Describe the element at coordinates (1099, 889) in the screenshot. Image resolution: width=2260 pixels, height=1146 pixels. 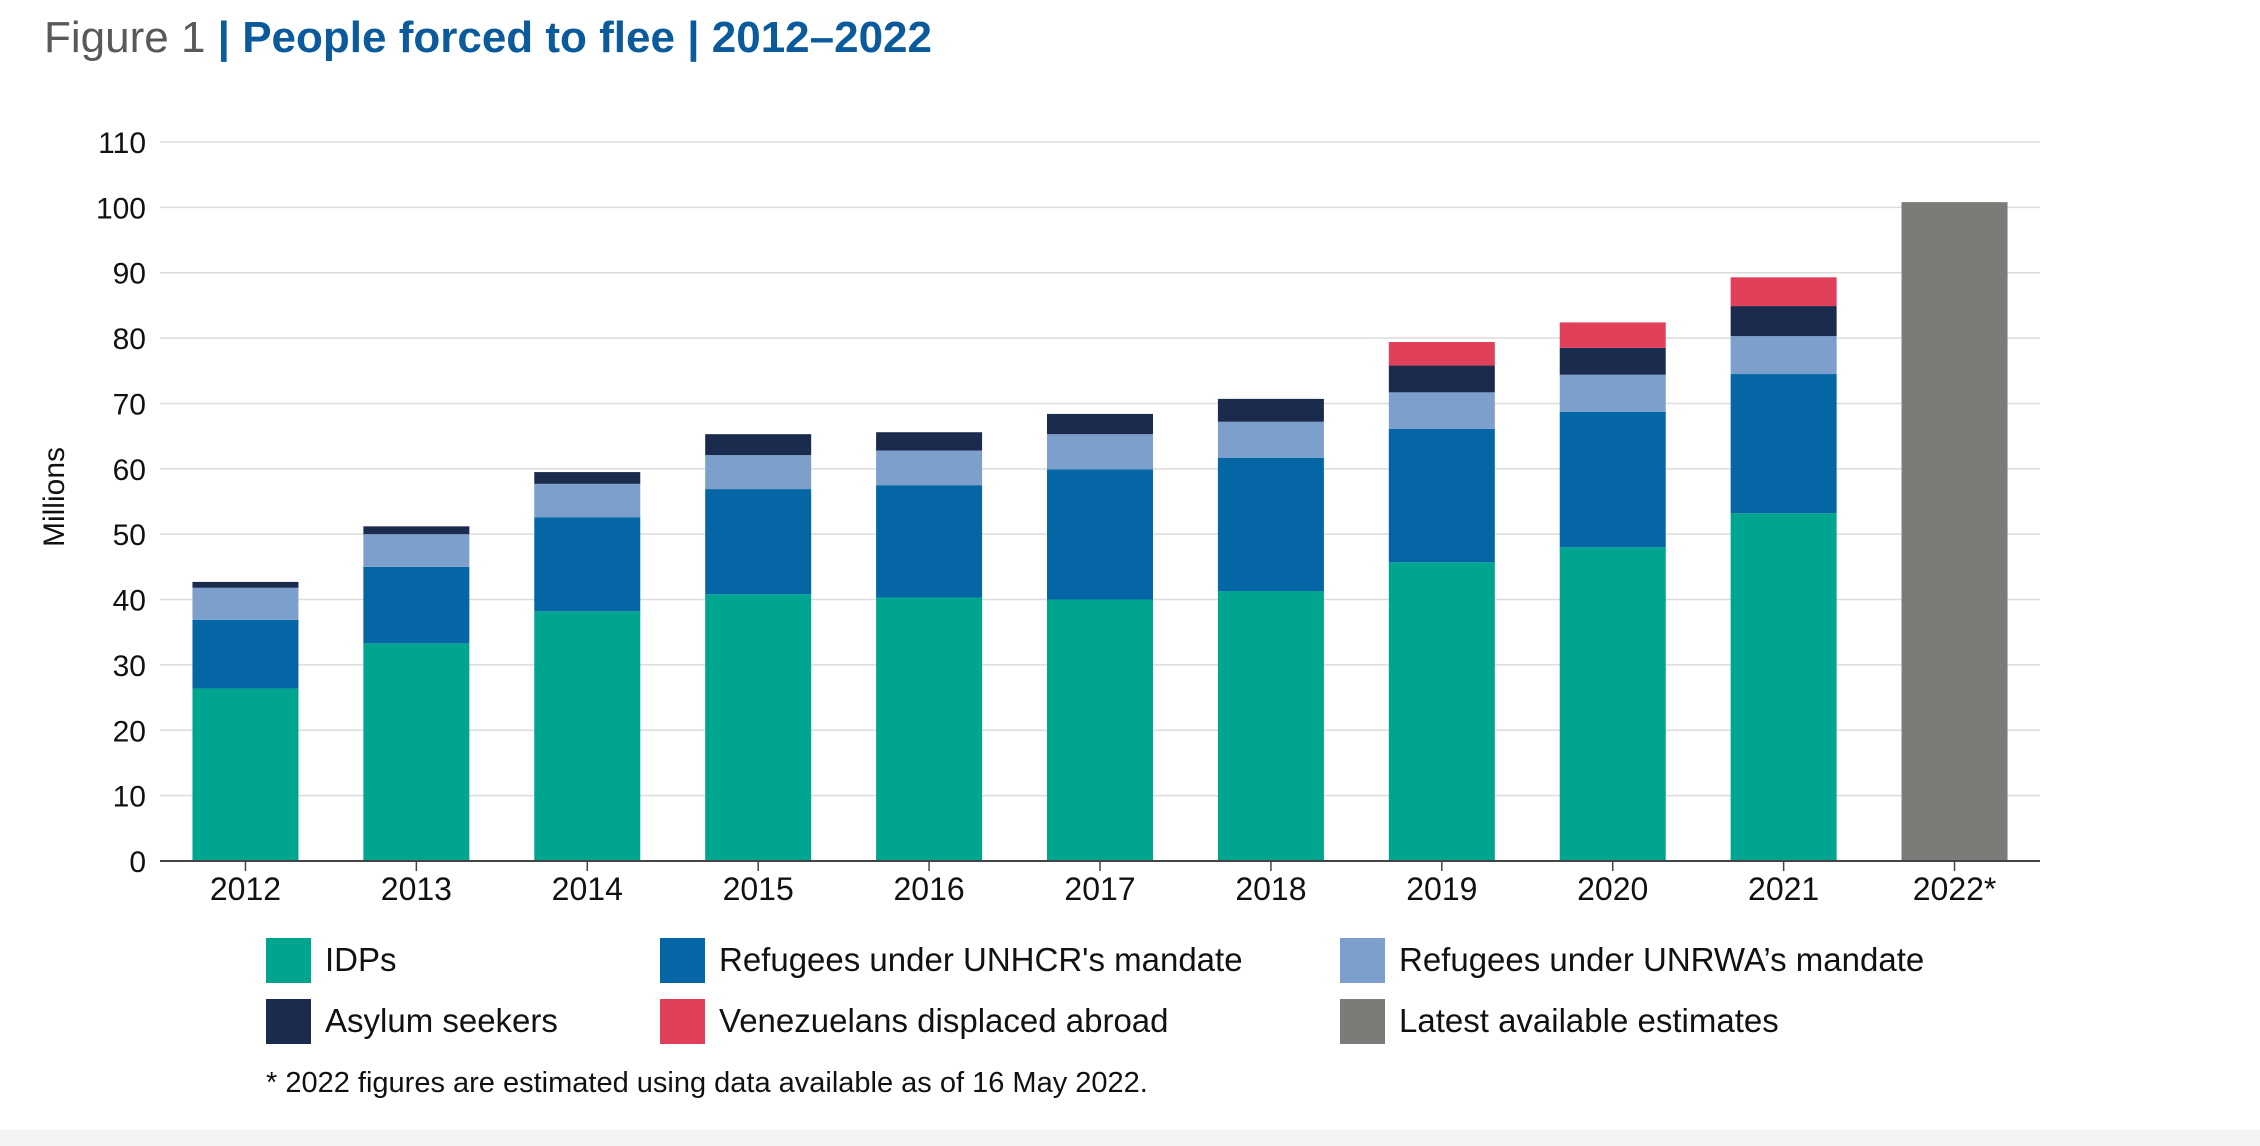
I see `x-tick-label: 2017` at that location.